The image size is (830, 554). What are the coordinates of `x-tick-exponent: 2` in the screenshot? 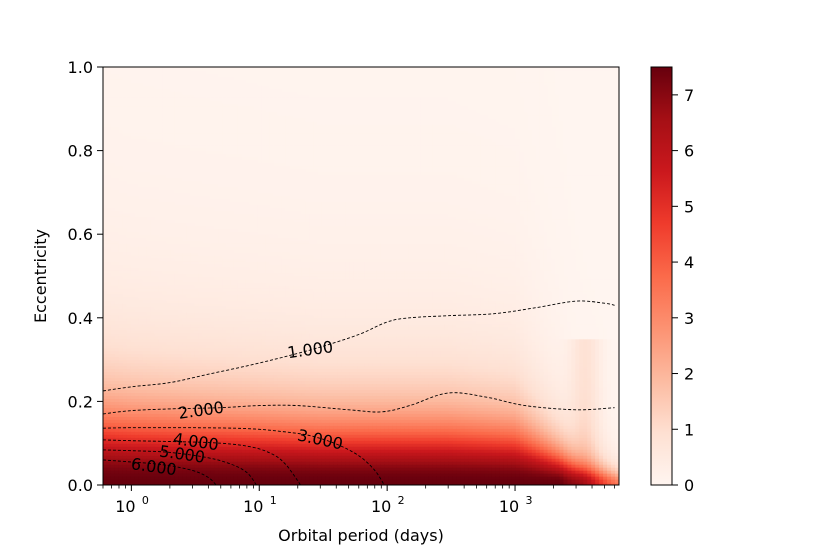 It's located at (401, 500).